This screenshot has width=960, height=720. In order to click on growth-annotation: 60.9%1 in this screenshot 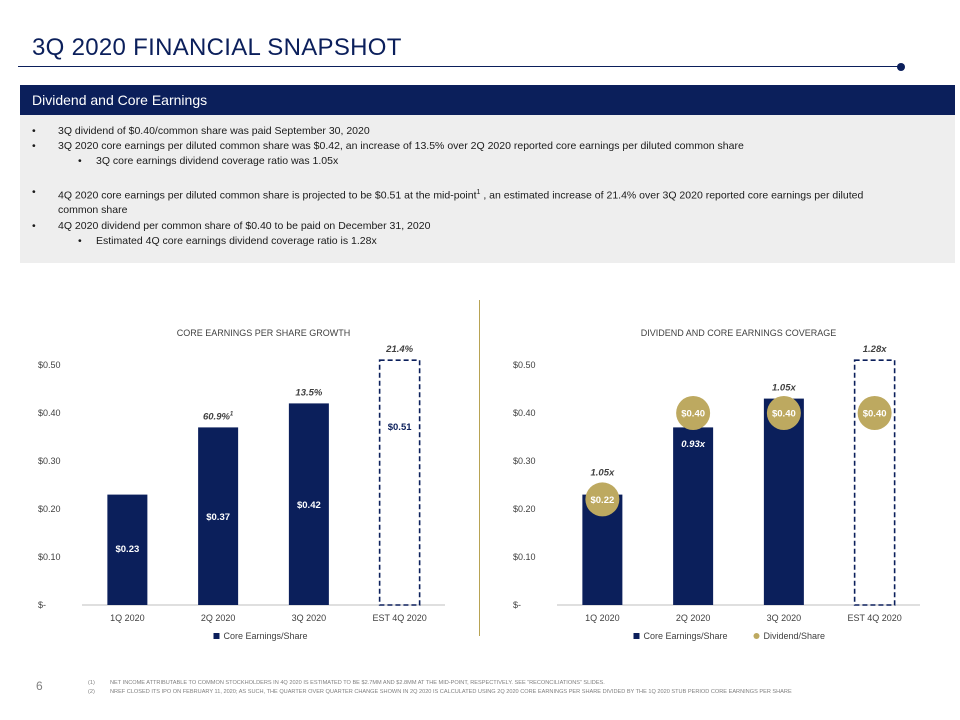, I will do `click(218, 416)`.